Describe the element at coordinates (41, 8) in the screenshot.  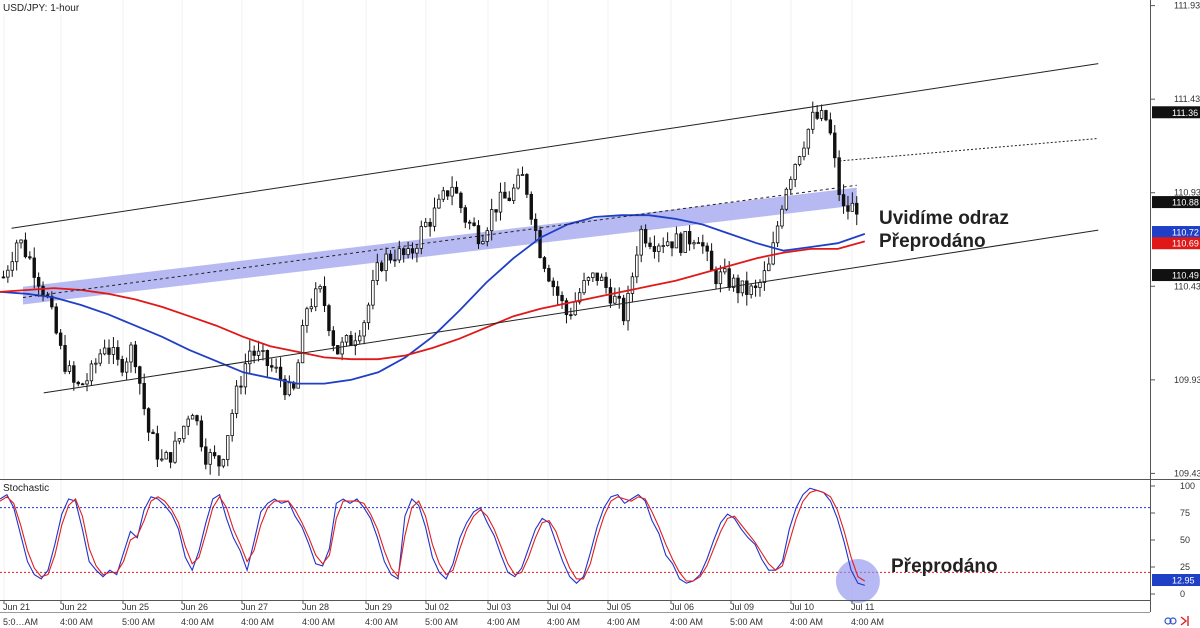
I see `chart-title: USD/JPY: 1-hour` at that location.